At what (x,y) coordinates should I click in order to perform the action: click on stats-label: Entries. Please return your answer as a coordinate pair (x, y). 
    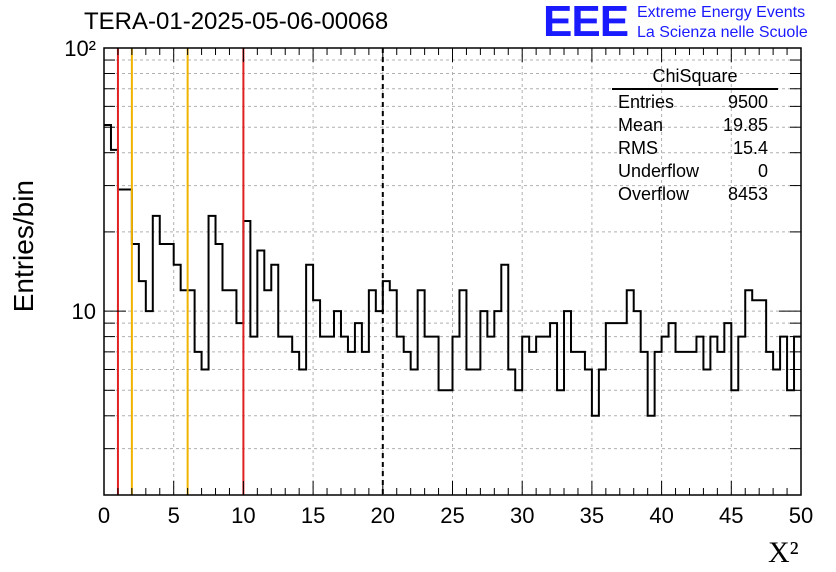
    Looking at the image, I should click on (646, 102).